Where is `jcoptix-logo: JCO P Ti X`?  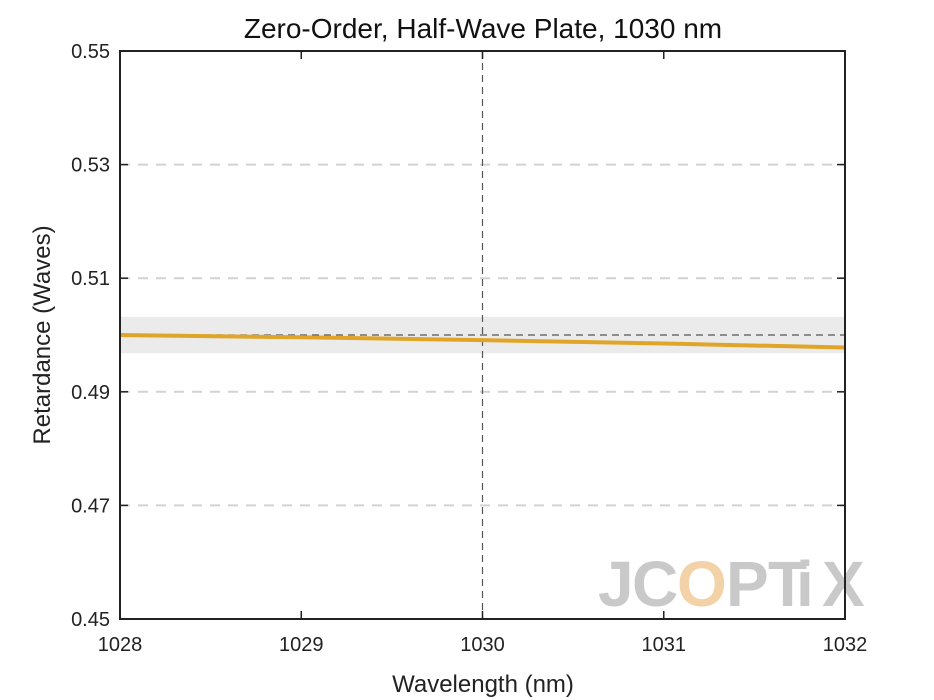
jcoptix-logo: JCO P Ti X is located at coordinates (731, 584).